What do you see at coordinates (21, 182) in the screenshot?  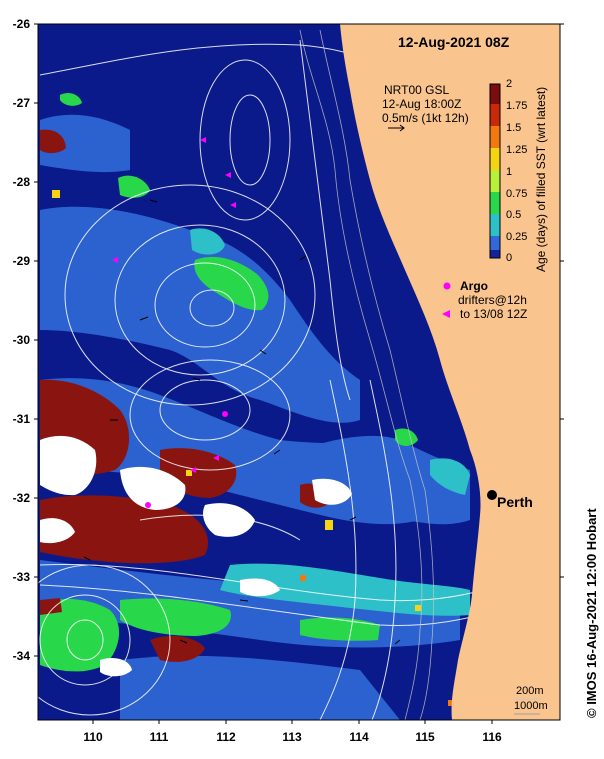 I see `lat-label: -28` at bounding box center [21, 182].